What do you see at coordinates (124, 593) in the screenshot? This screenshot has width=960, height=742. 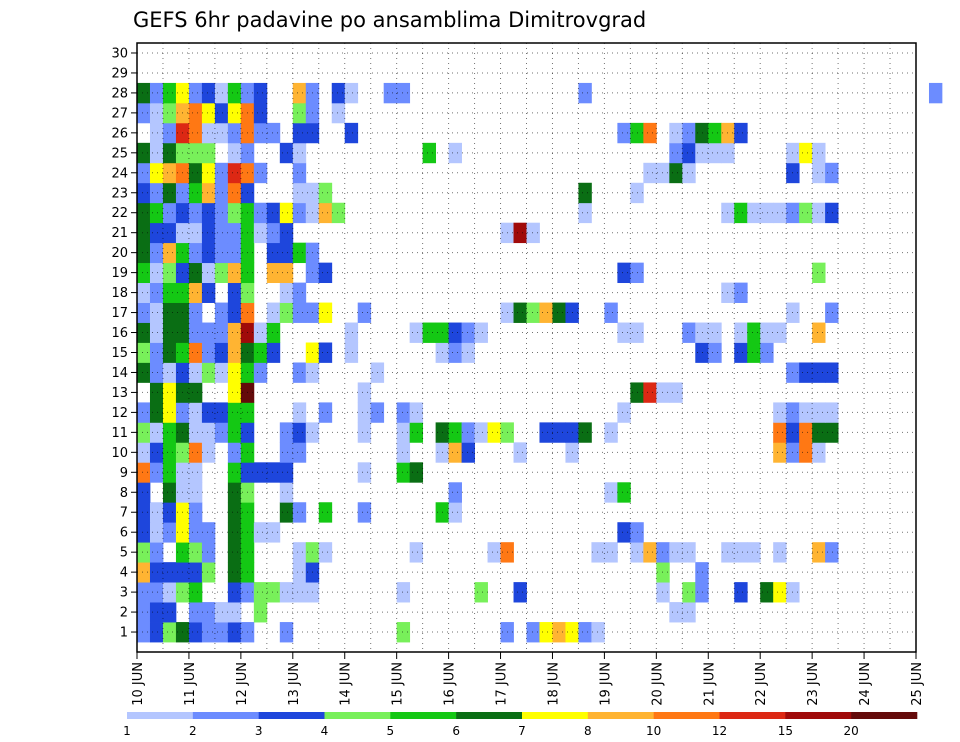 I see `y-tick-label: 3` at bounding box center [124, 593].